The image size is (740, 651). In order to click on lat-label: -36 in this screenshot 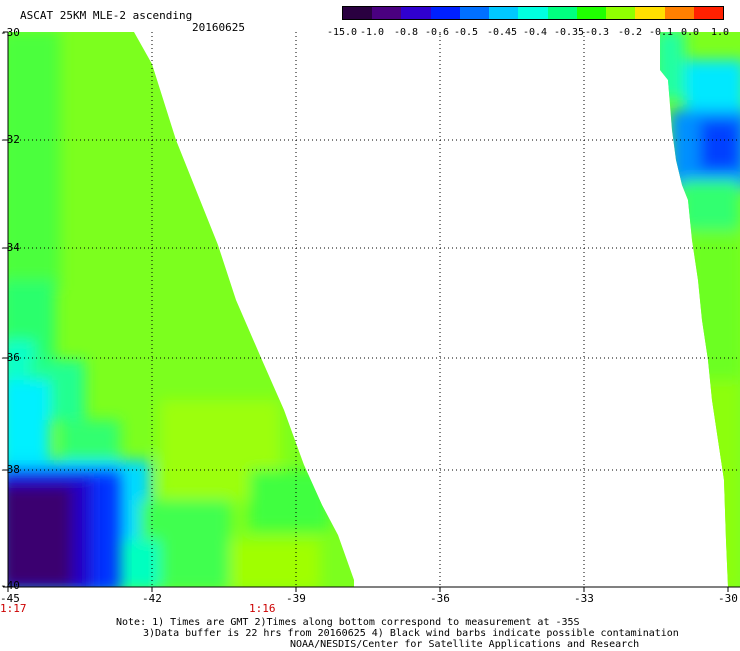, I will do `click(10, 357)`.